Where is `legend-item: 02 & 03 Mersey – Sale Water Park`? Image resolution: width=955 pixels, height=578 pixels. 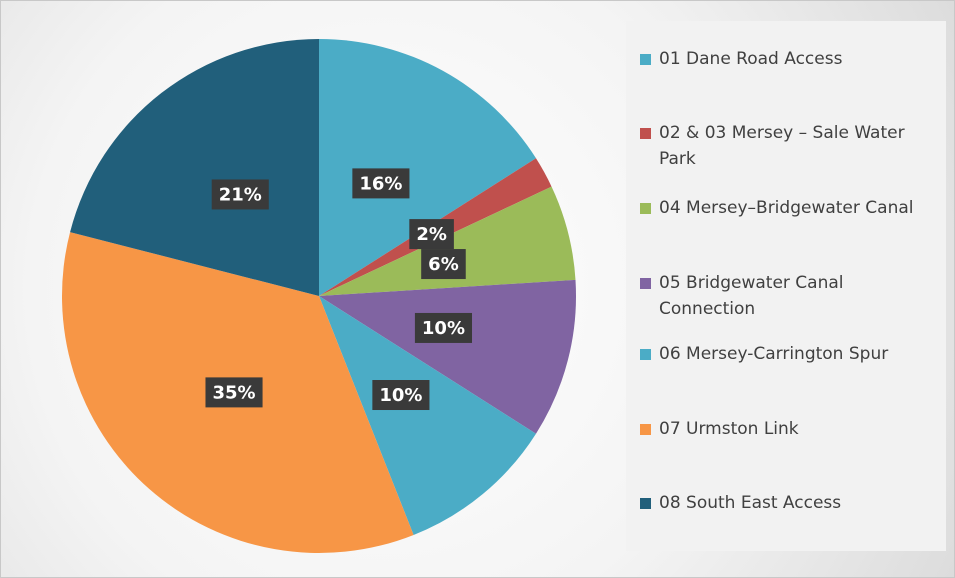
legend-item: 02 & 03 Mersey – Sale Water Park is located at coordinates (787, 146).